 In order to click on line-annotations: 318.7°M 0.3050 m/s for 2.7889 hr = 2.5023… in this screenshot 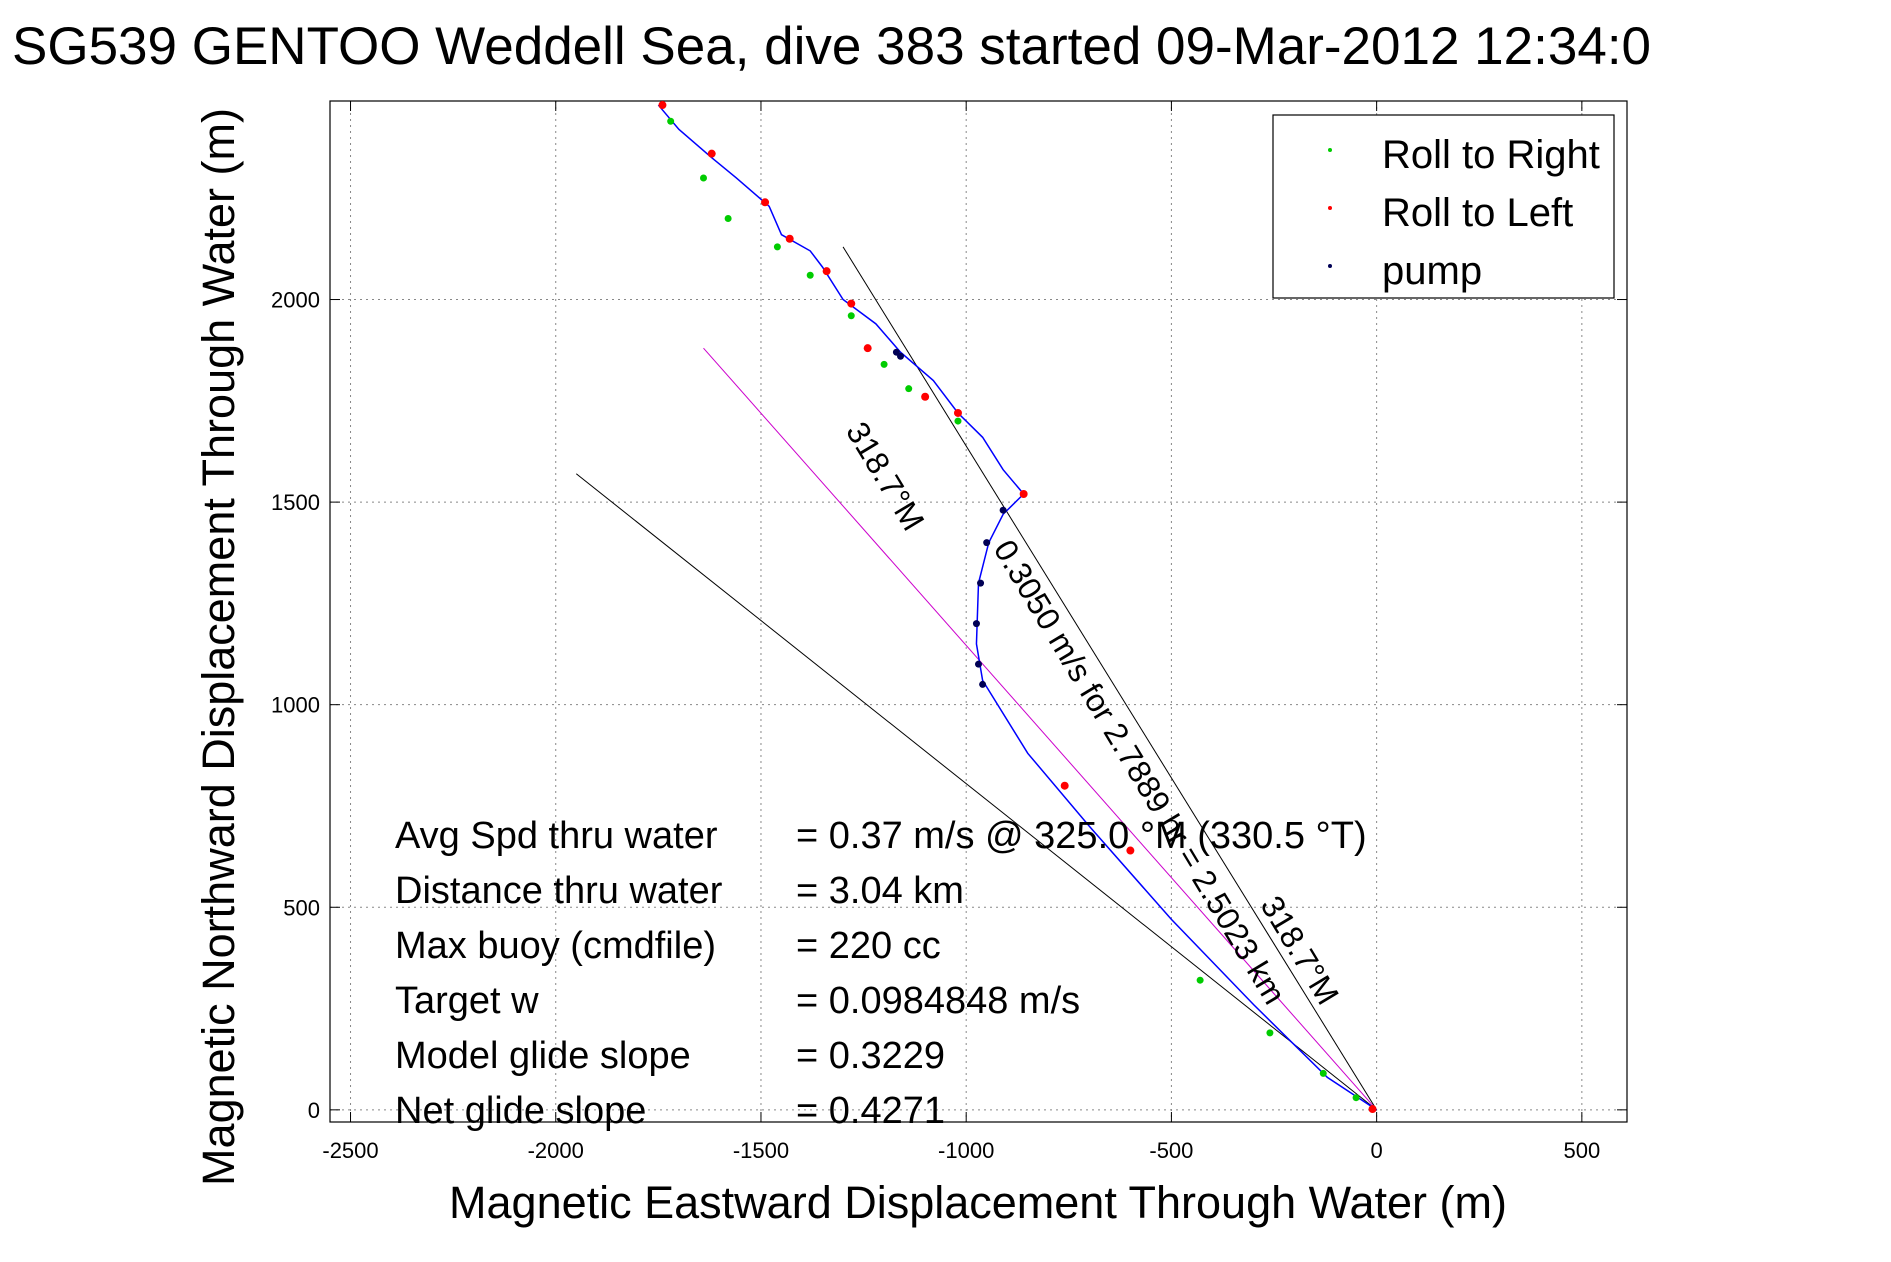, I will do `click(1092, 713)`.